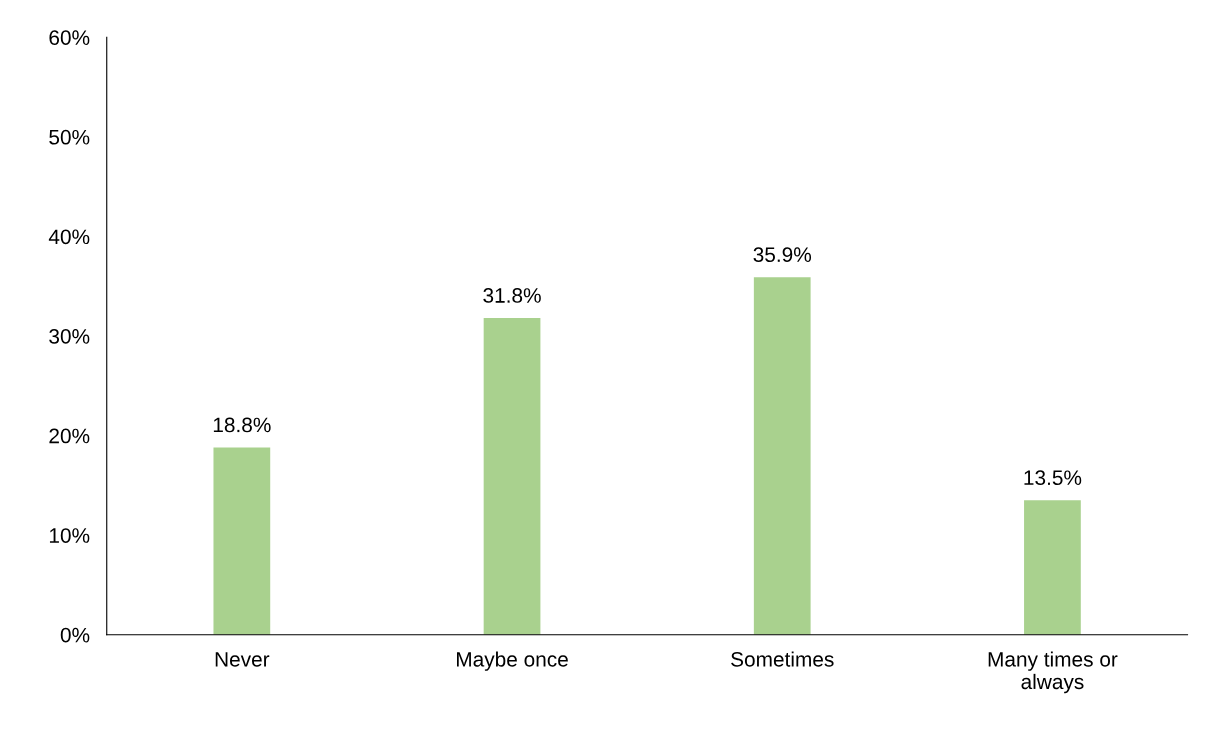  What do you see at coordinates (69, 436) in the screenshot?
I see `y-tick-label: 20%` at bounding box center [69, 436].